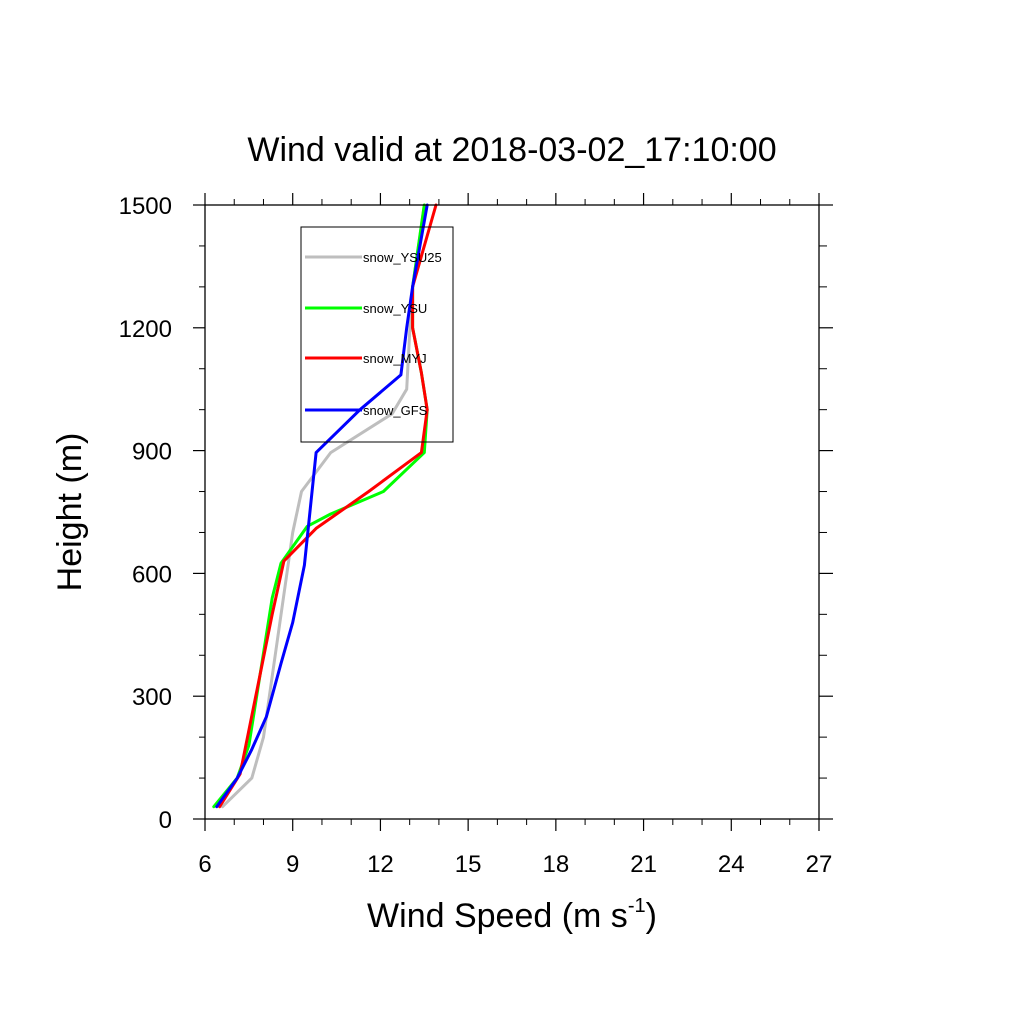  What do you see at coordinates (145, 206) in the screenshot?
I see `y-tick-label: 1500` at bounding box center [145, 206].